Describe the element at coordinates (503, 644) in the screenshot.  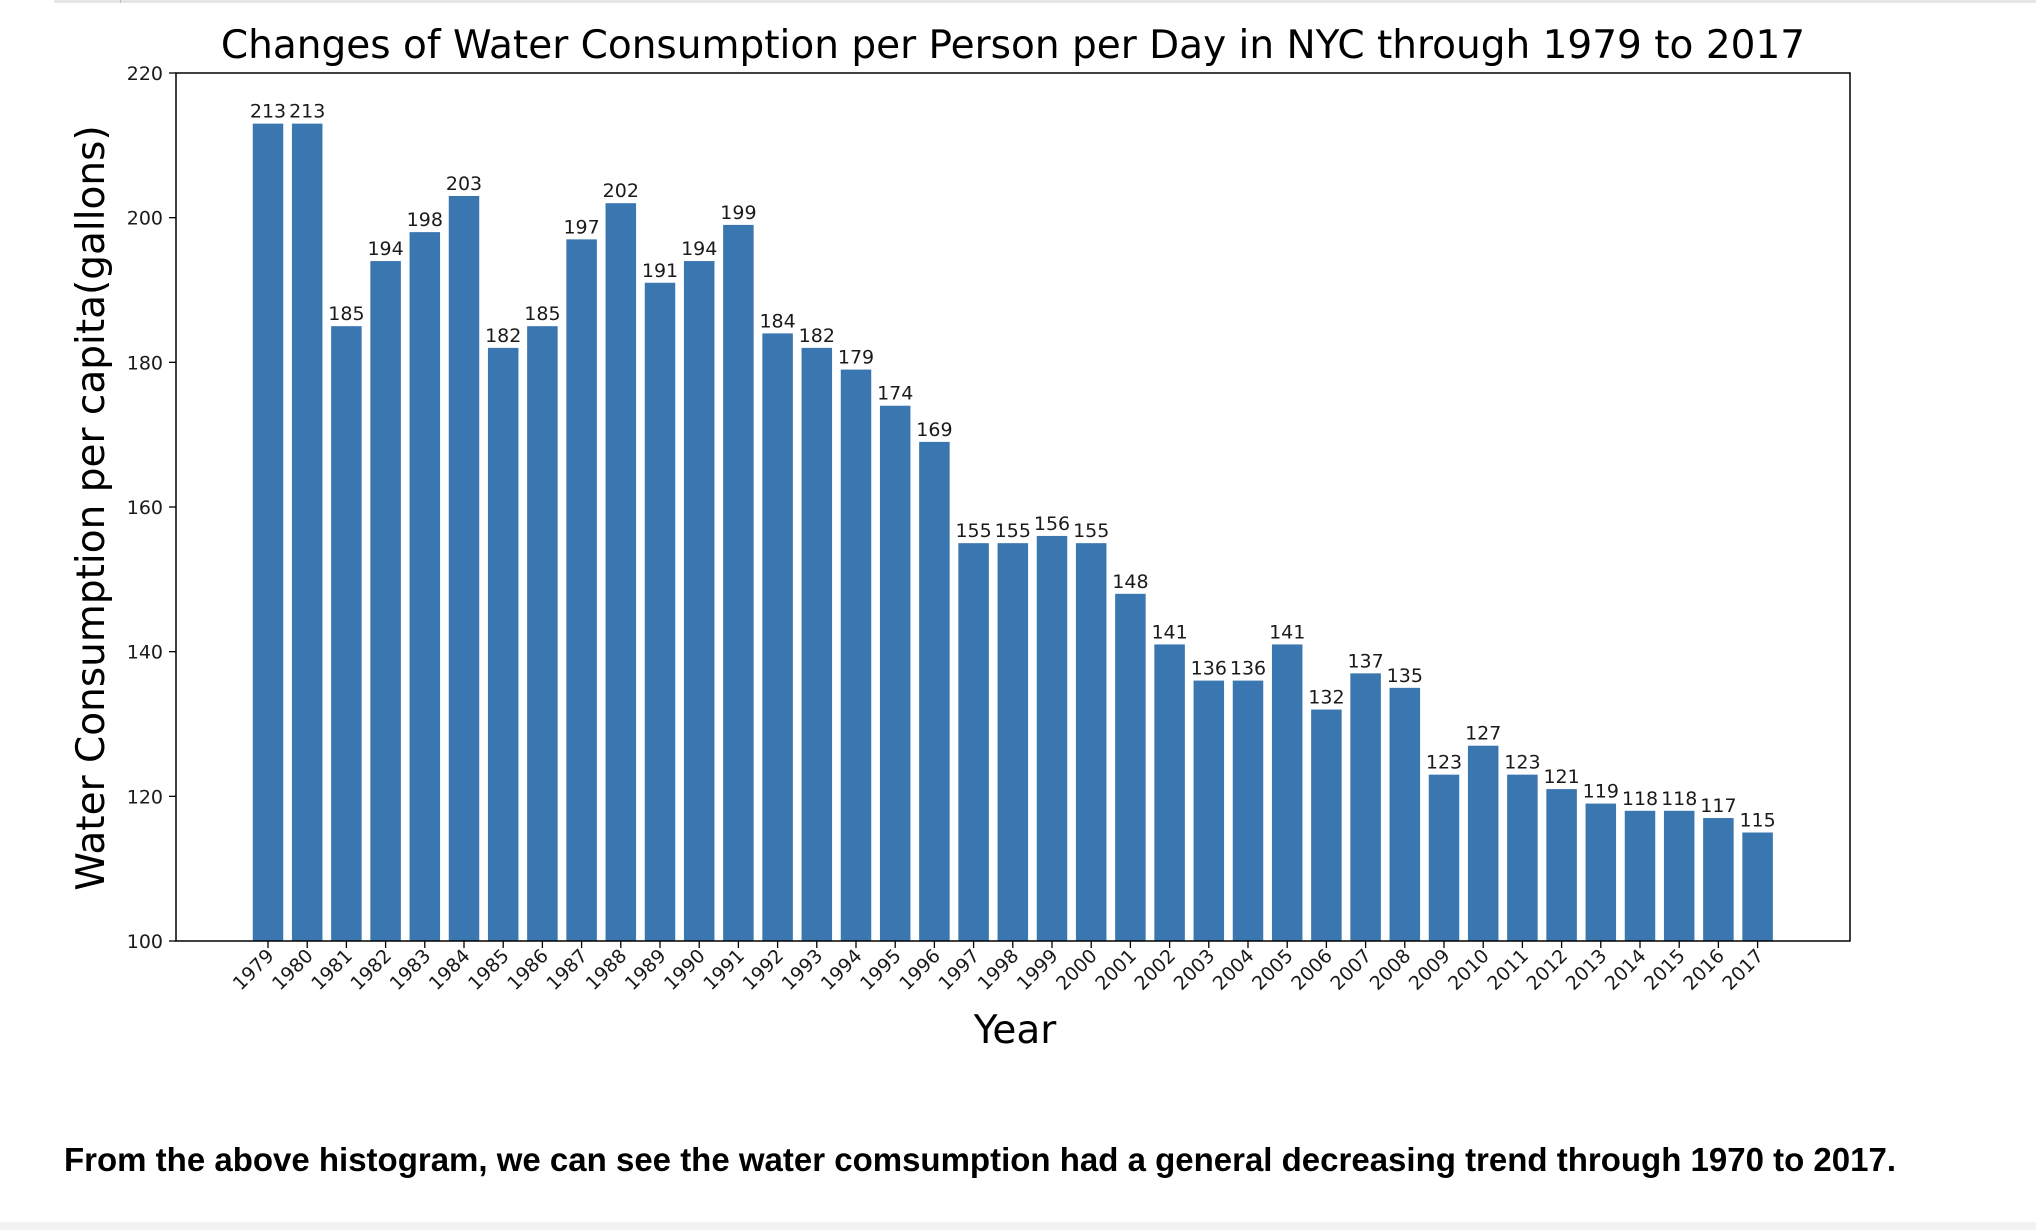
I see `bar-1985` at that location.